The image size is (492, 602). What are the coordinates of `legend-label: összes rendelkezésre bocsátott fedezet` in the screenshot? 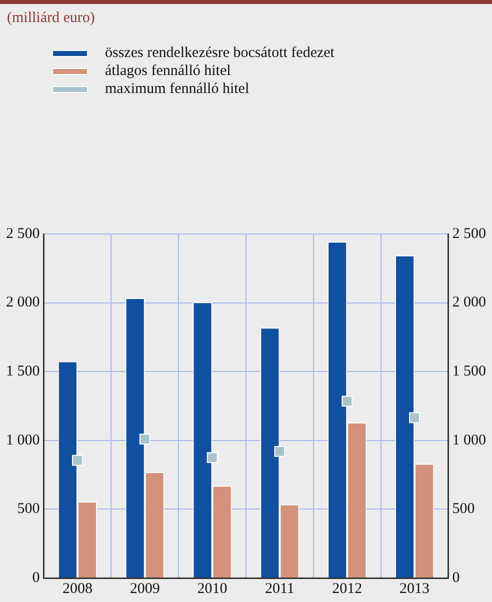 It's located at (219, 53).